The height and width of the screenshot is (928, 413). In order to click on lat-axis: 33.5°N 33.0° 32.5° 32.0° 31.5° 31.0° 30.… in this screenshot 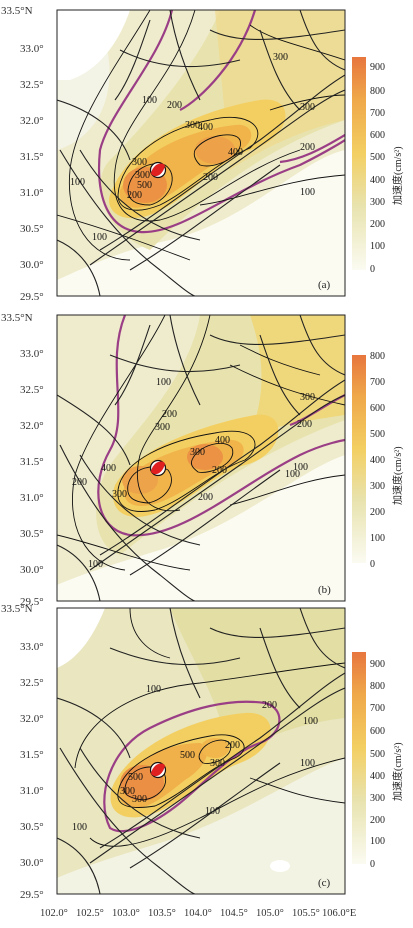, I will do `click(22, 460)`.